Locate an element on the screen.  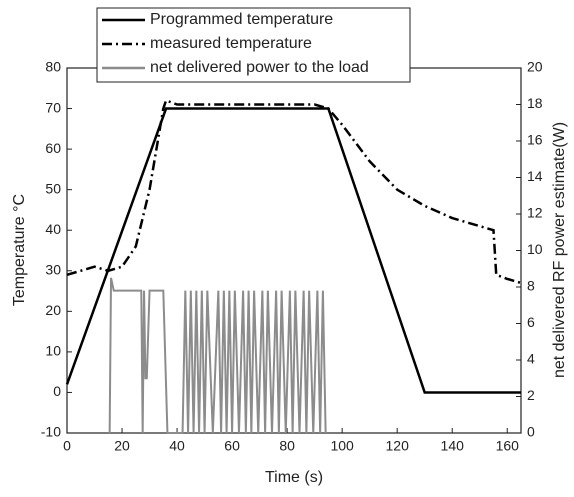
x-tick-label: 160 is located at coordinates (508, 446).